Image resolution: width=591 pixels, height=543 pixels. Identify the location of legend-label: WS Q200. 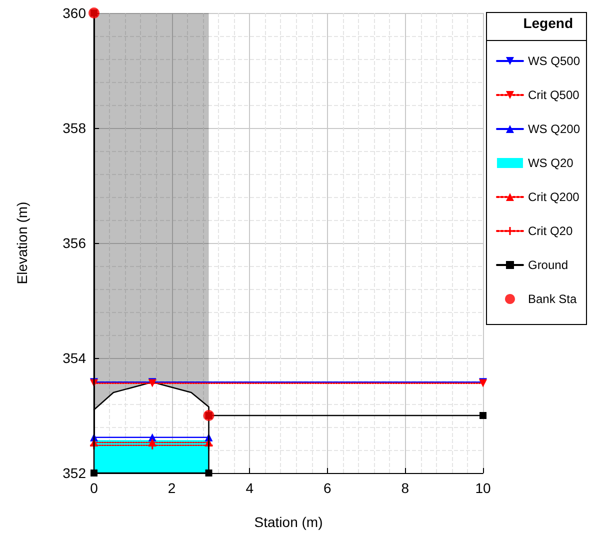
(554, 129).